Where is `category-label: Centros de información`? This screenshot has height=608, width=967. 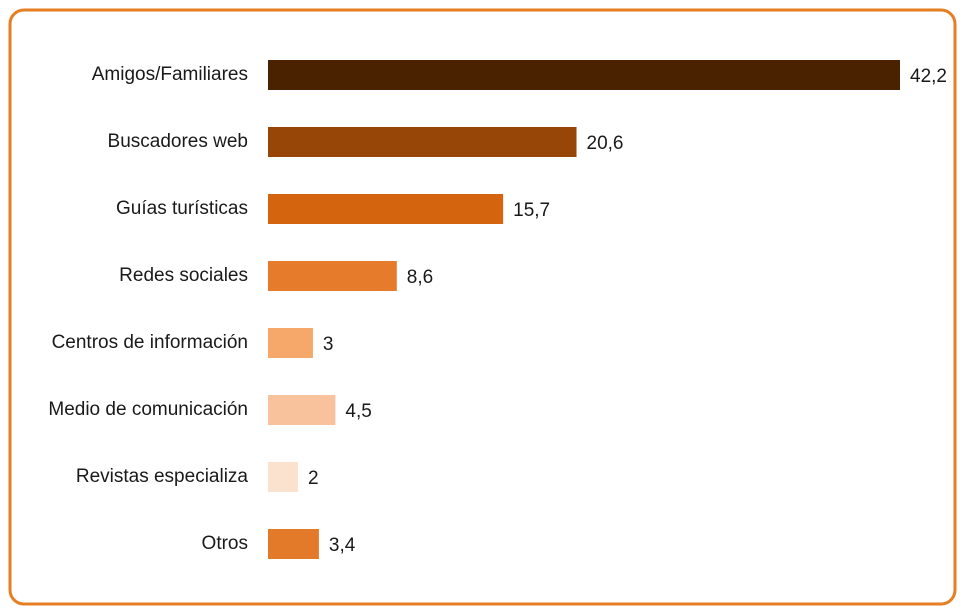 category-label: Centros de información is located at coordinates (150, 342).